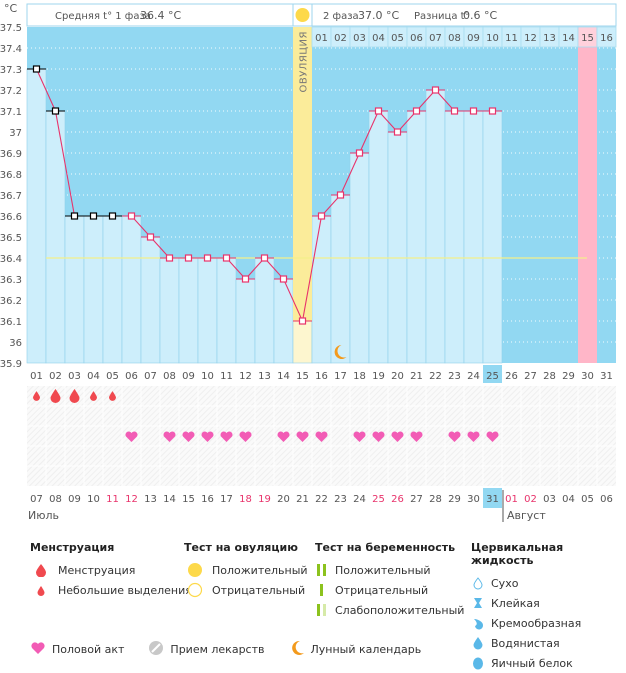  I want to click on luteal-day-label: 15, so click(587, 38).